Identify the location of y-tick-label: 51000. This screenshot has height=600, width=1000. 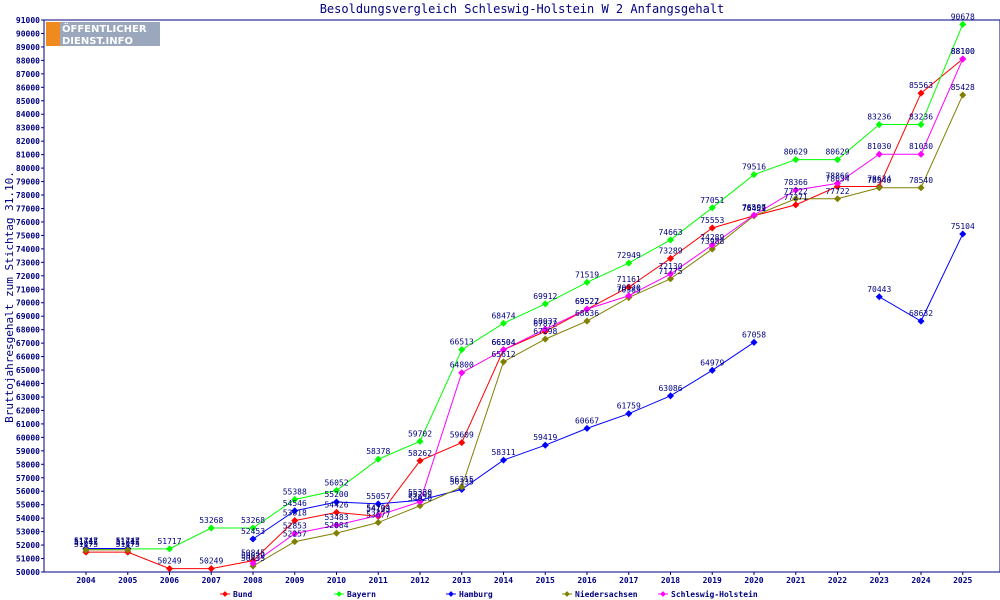
(28, 559).